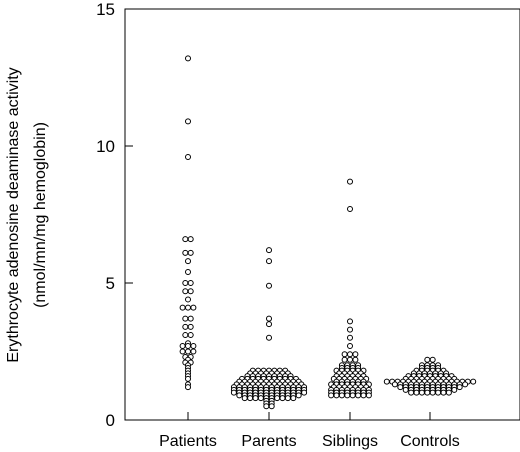 The height and width of the screenshot is (452, 520). Describe the element at coordinates (110, 283) in the screenshot. I see `y-tick-label: 5` at that location.